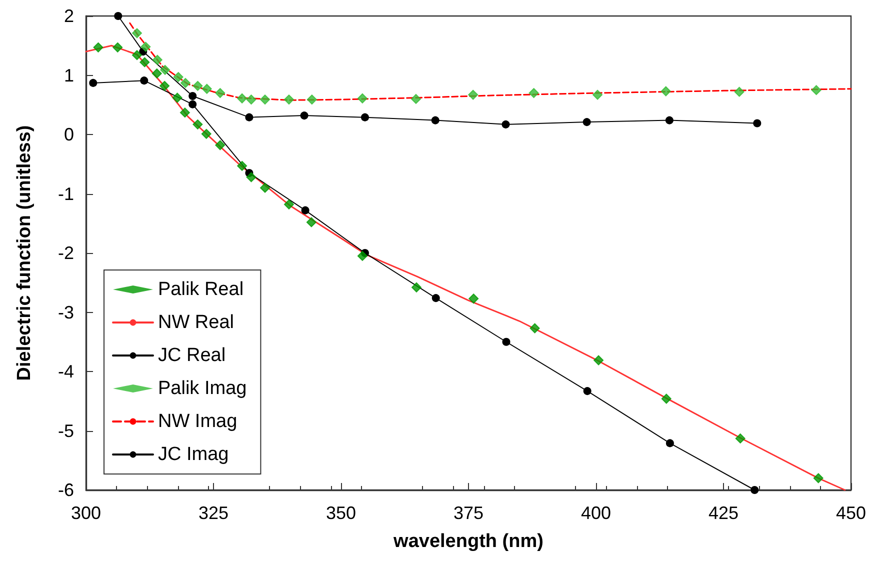 This screenshot has width=877, height=586. Describe the element at coordinates (69, 75) in the screenshot. I see `y-tick-label: 1` at that location.